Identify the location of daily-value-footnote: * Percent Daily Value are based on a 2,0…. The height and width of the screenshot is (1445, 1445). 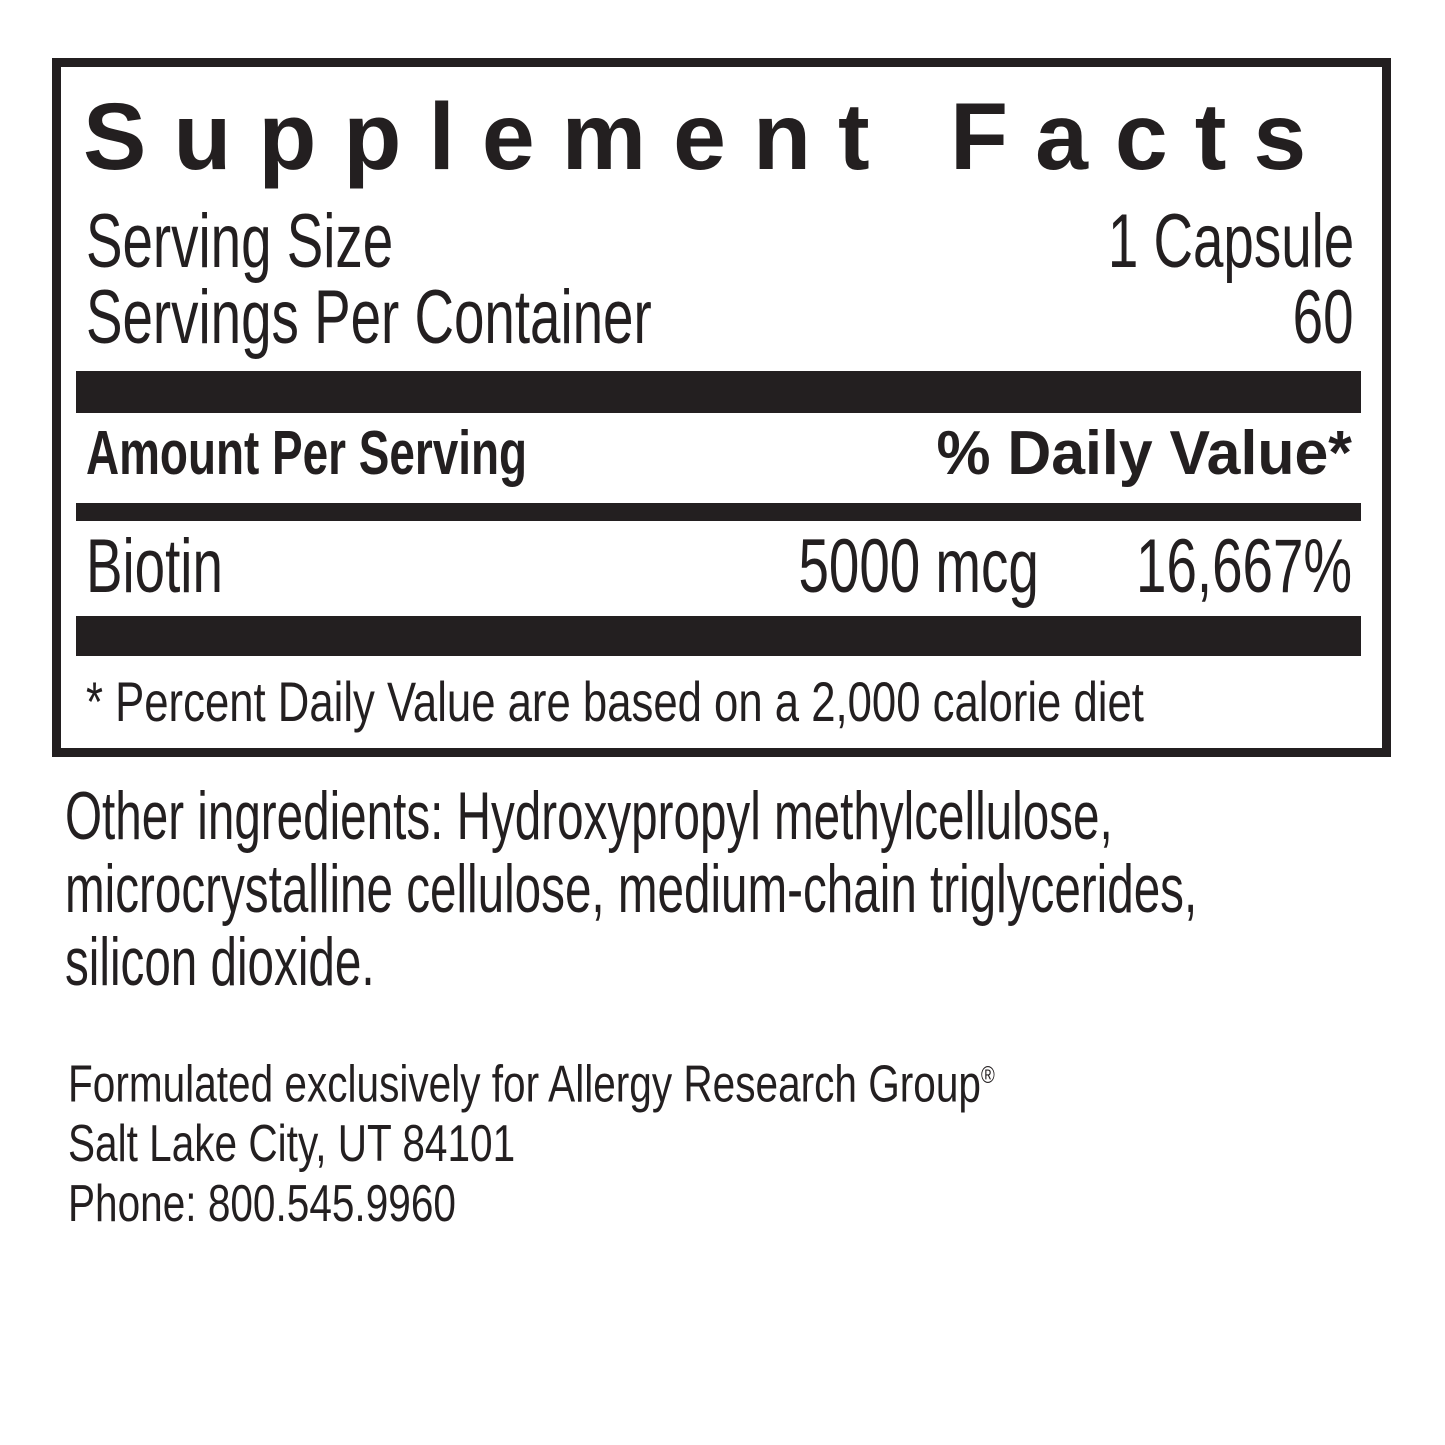
(615, 701).